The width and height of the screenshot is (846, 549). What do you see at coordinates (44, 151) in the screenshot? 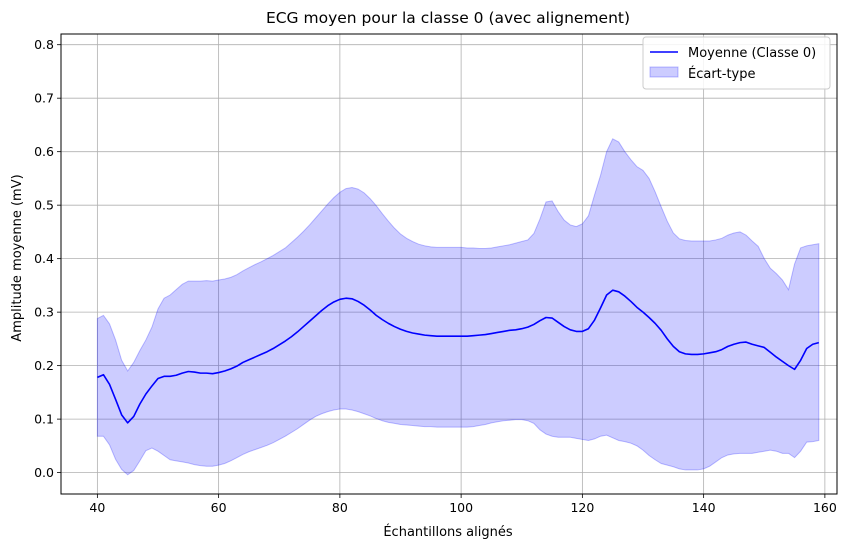
I see `y-tick-label: 0.6` at bounding box center [44, 151].